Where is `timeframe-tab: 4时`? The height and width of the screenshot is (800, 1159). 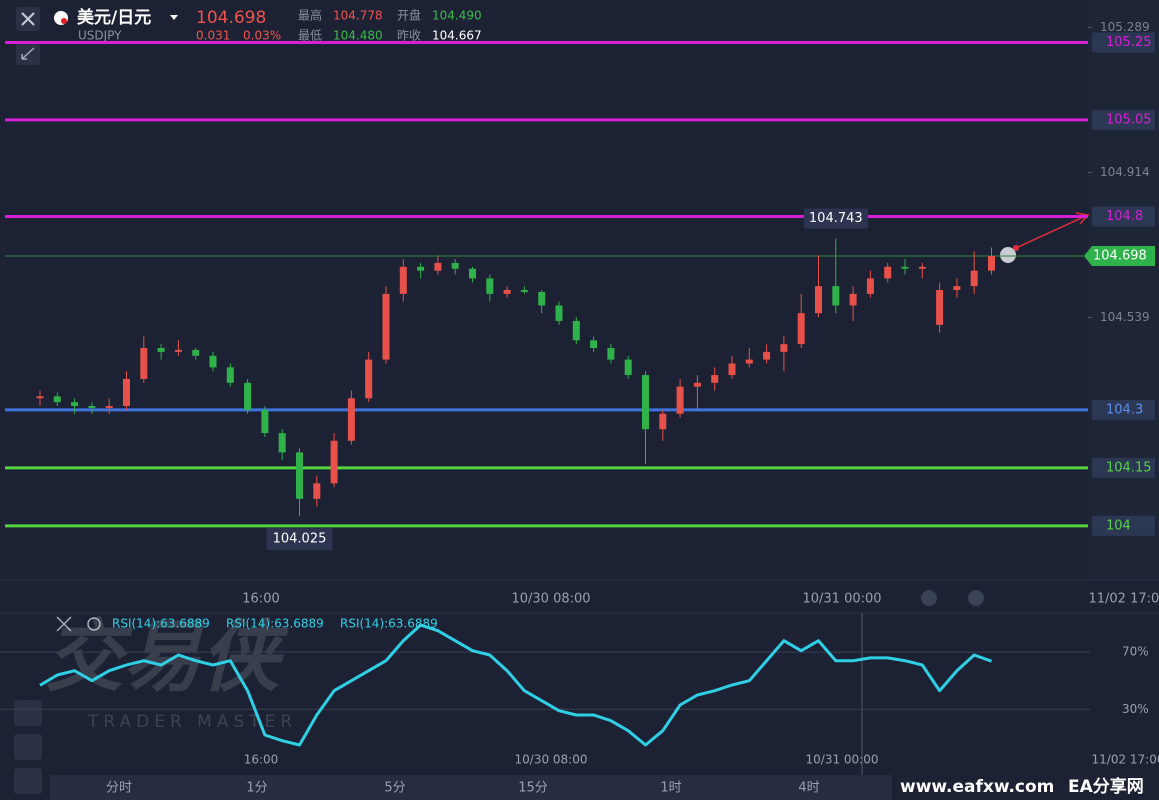 timeframe-tab: 4时 is located at coordinates (808, 788).